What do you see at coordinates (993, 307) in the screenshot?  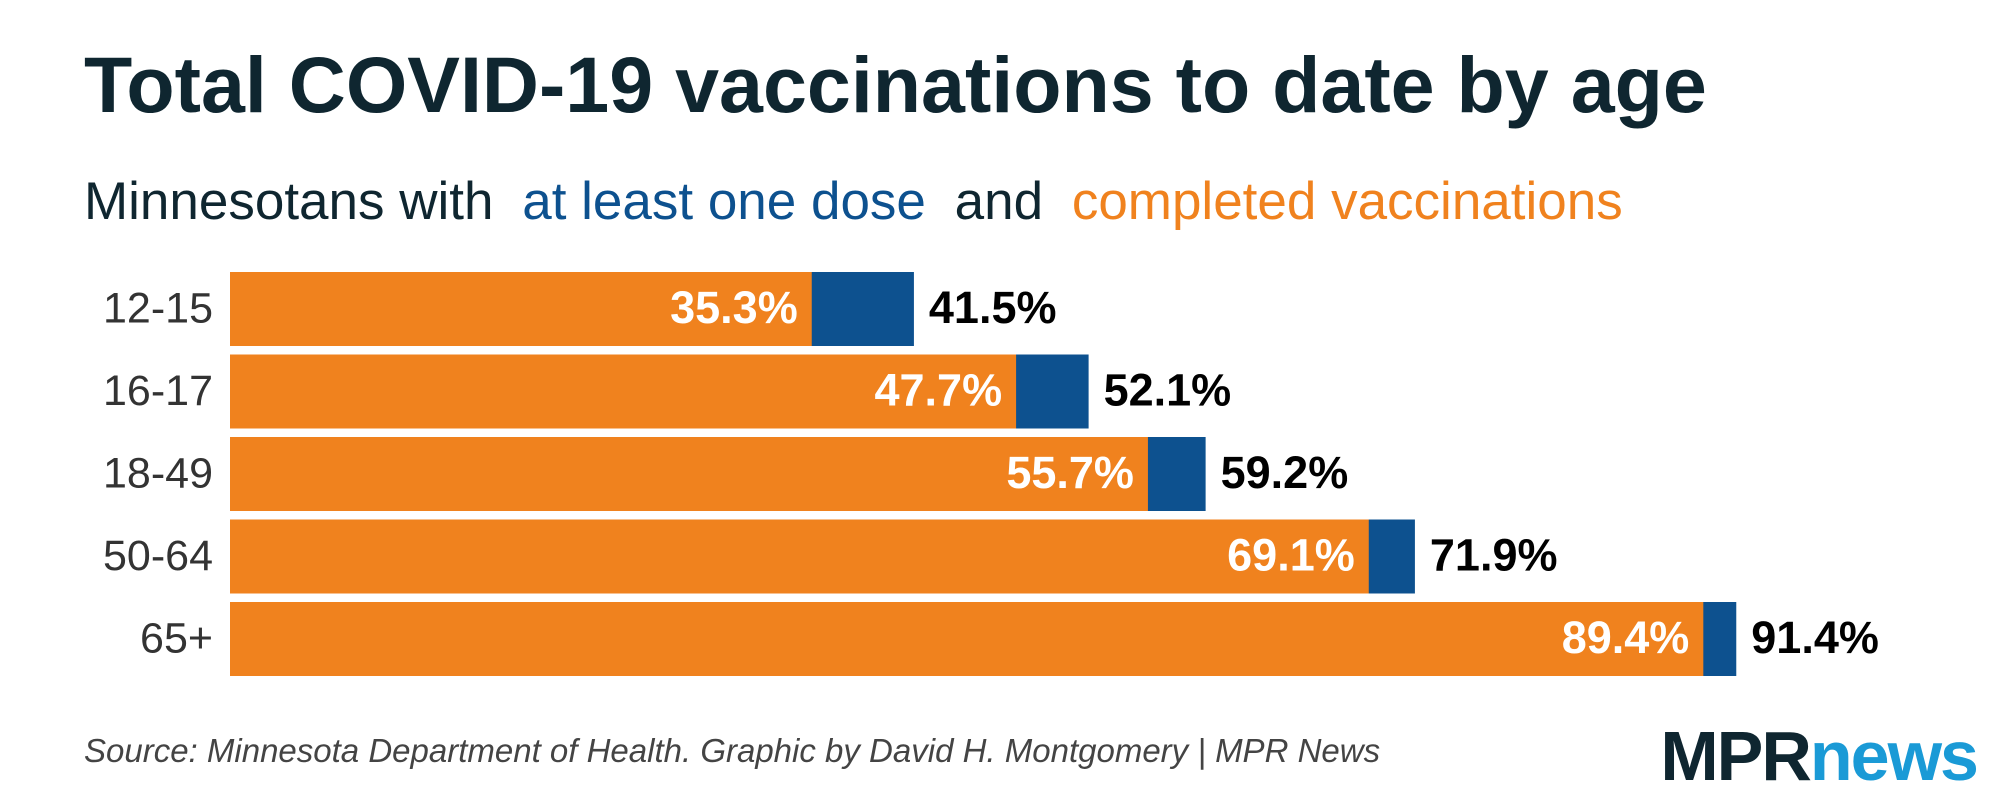 I see `value-label: 41.5%` at bounding box center [993, 307].